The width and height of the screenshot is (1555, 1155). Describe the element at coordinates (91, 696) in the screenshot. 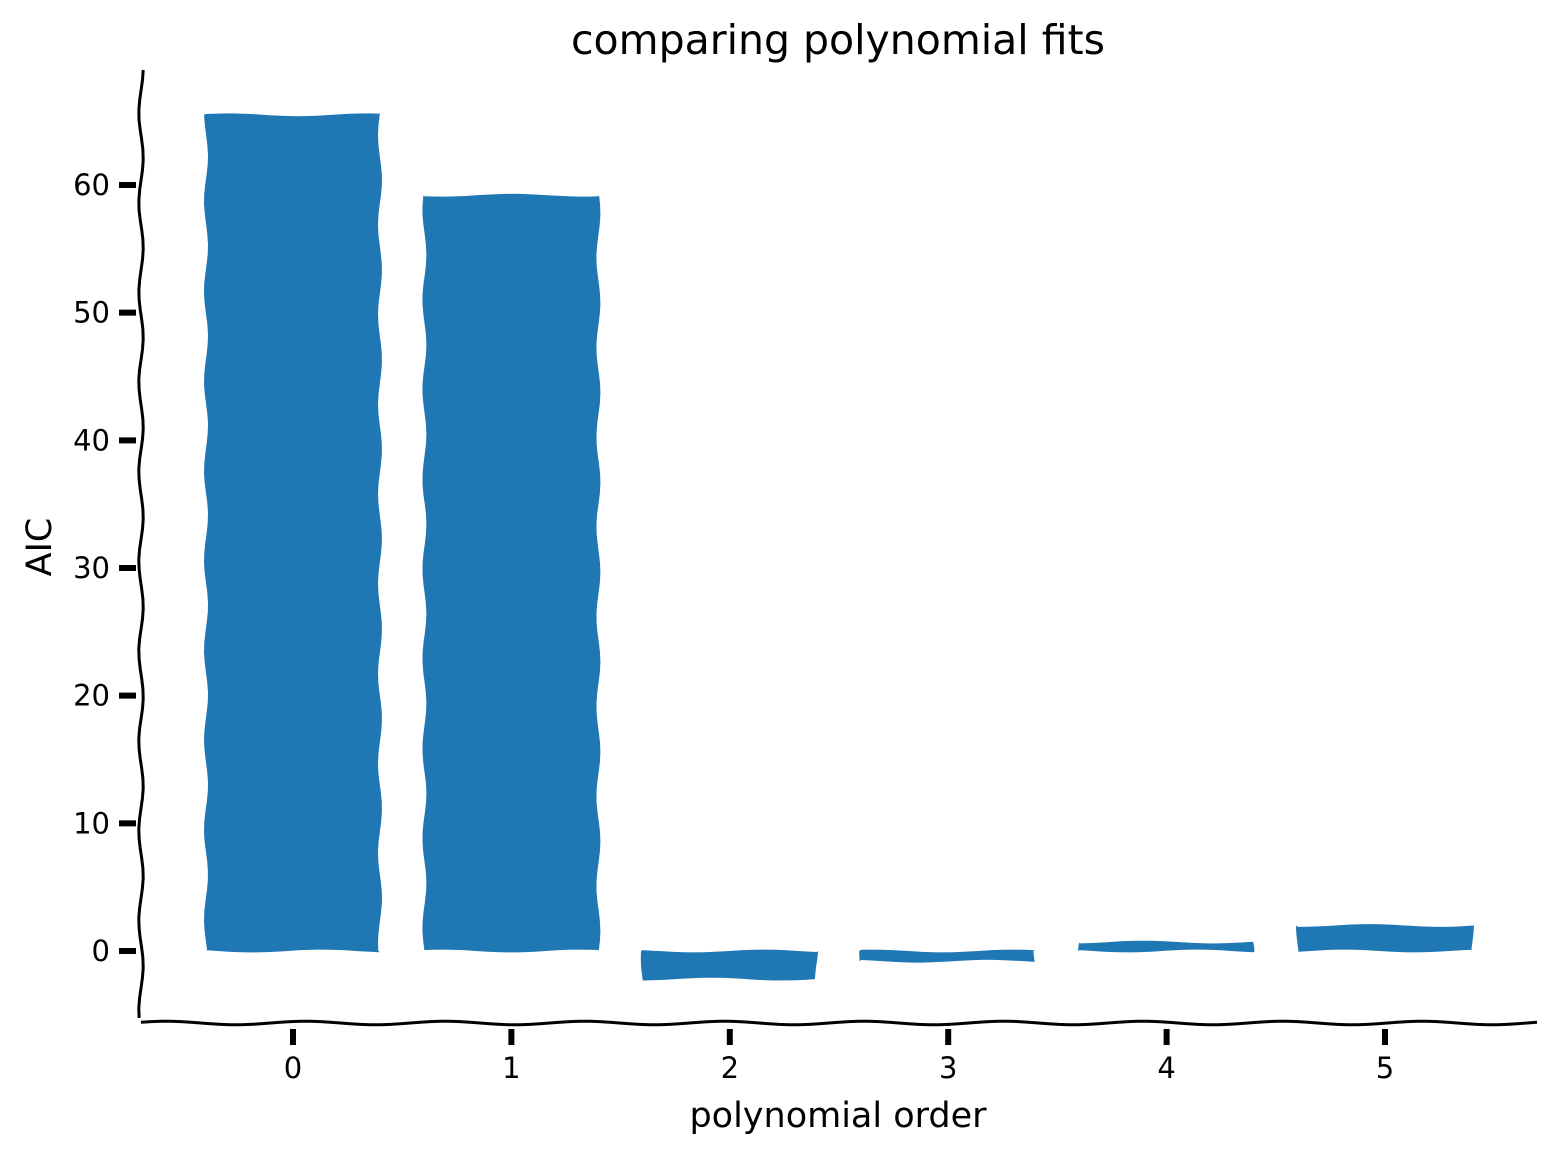

I see `y-tick-label: 20` at that location.